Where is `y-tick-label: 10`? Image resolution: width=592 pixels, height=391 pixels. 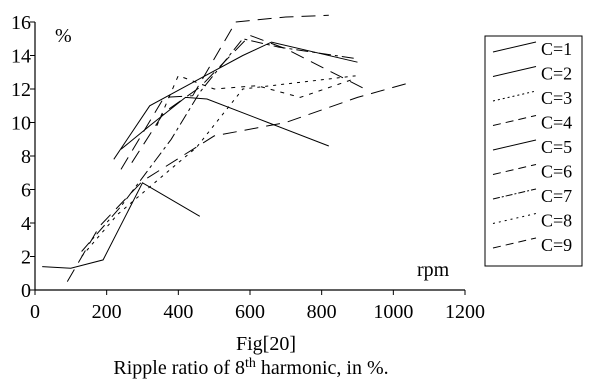
y-tick-label: 10 is located at coordinates (21, 124).